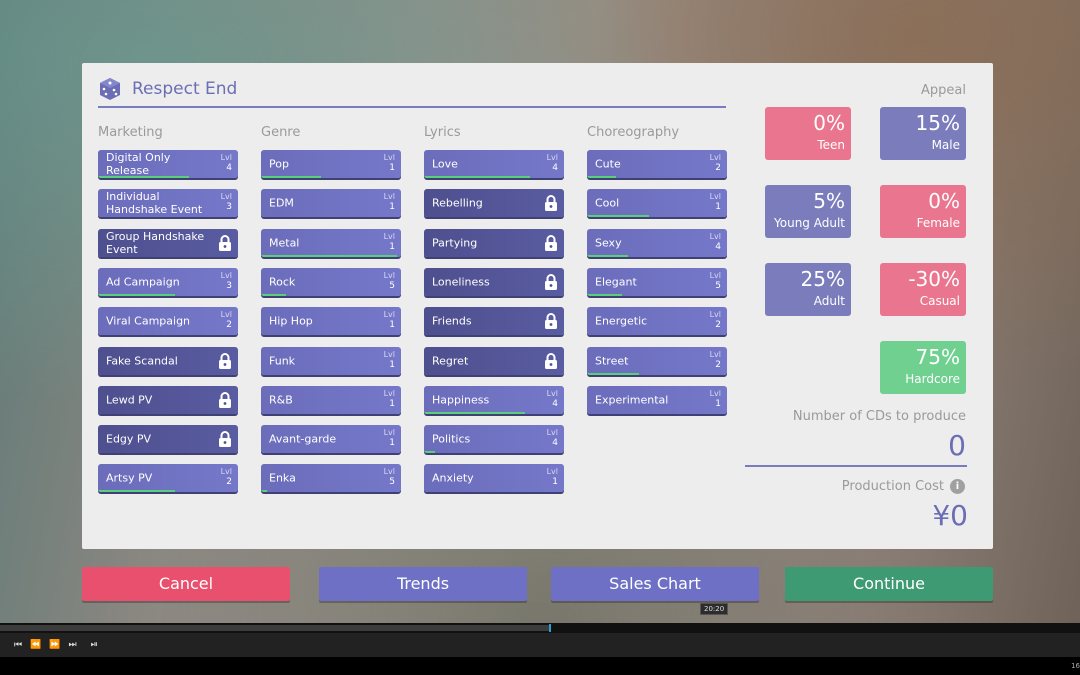  I want to click on option-digital-only-release: Digital Only Release Lvl 4, so click(168, 164).